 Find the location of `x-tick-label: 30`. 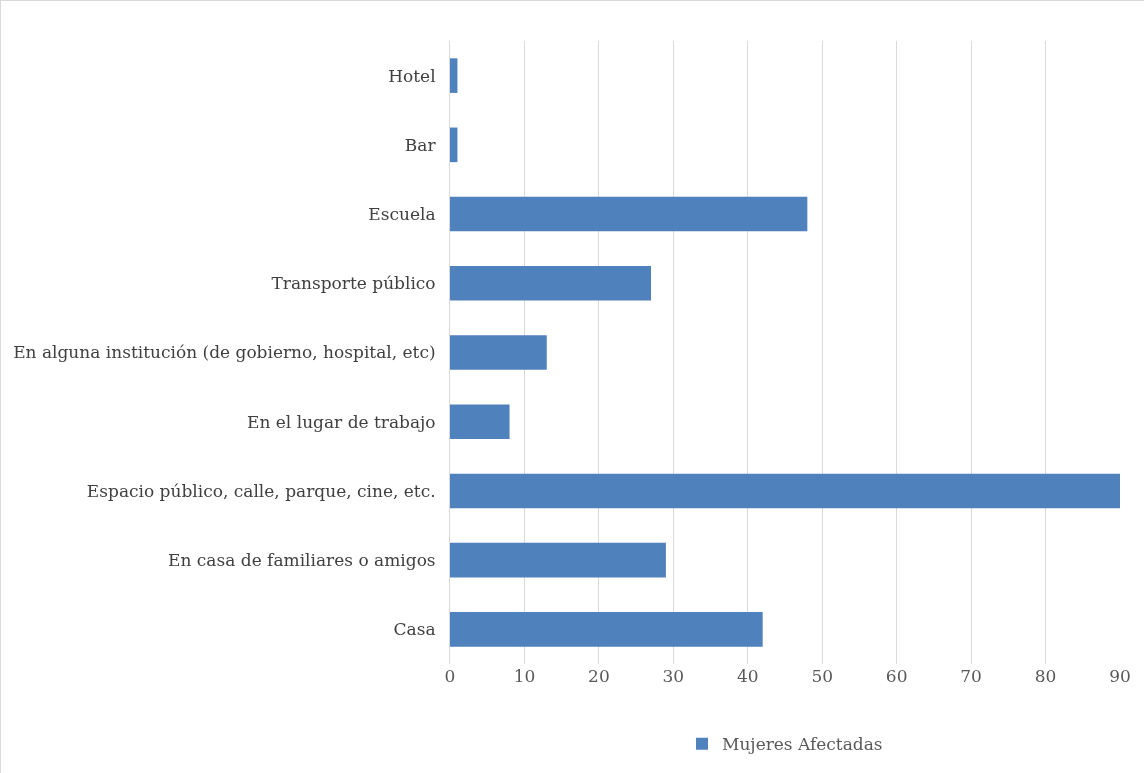

x-tick-label: 30 is located at coordinates (673, 676).